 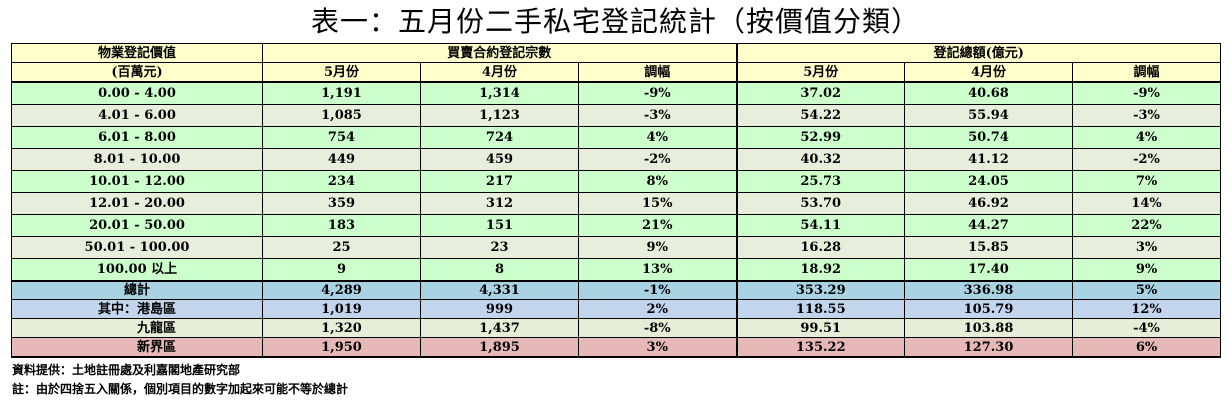 What do you see at coordinates (988, 93) in the screenshot?
I see `cell: 40.68` at bounding box center [988, 93].